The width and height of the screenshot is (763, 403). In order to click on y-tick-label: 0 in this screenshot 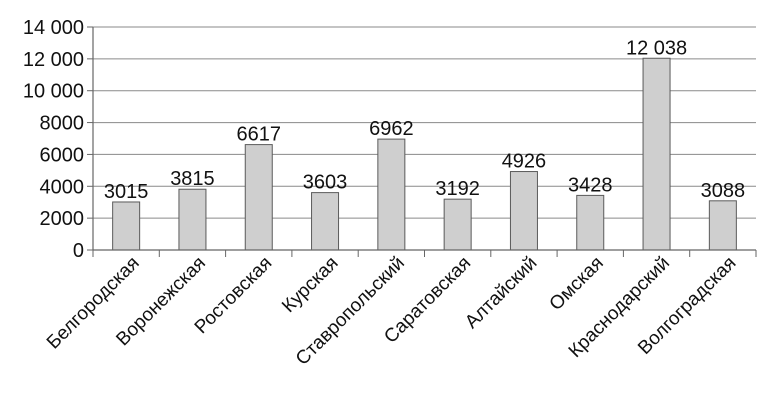, I will do `click(78, 251)`.